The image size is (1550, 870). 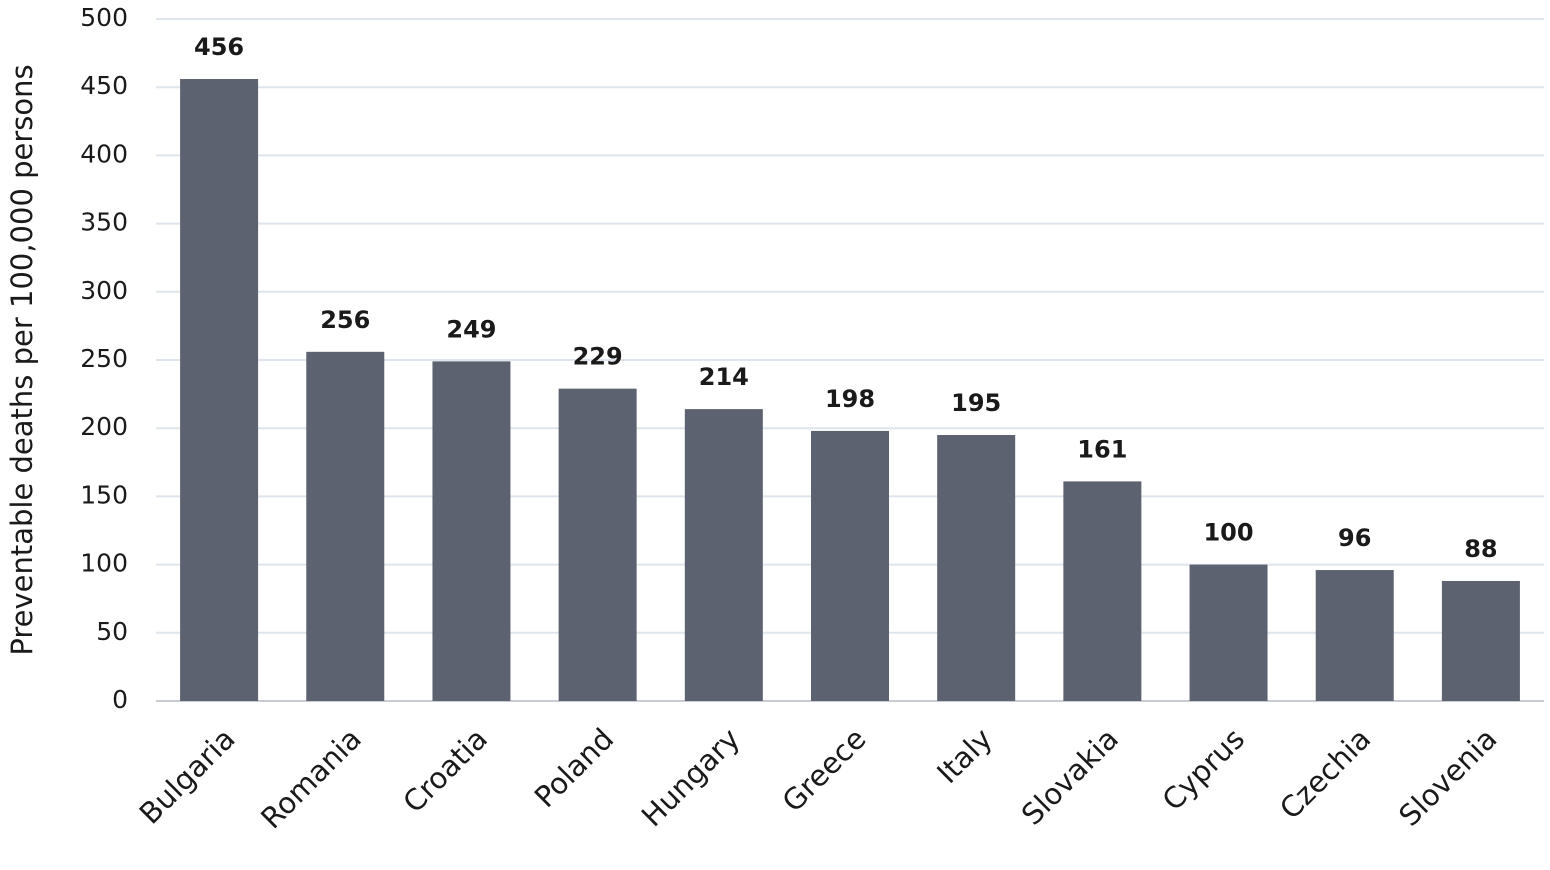 What do you see at coordinates (964, 756) in the screenshot?
I see `x-tick-label: Italy` at bounding box center [964, 756].